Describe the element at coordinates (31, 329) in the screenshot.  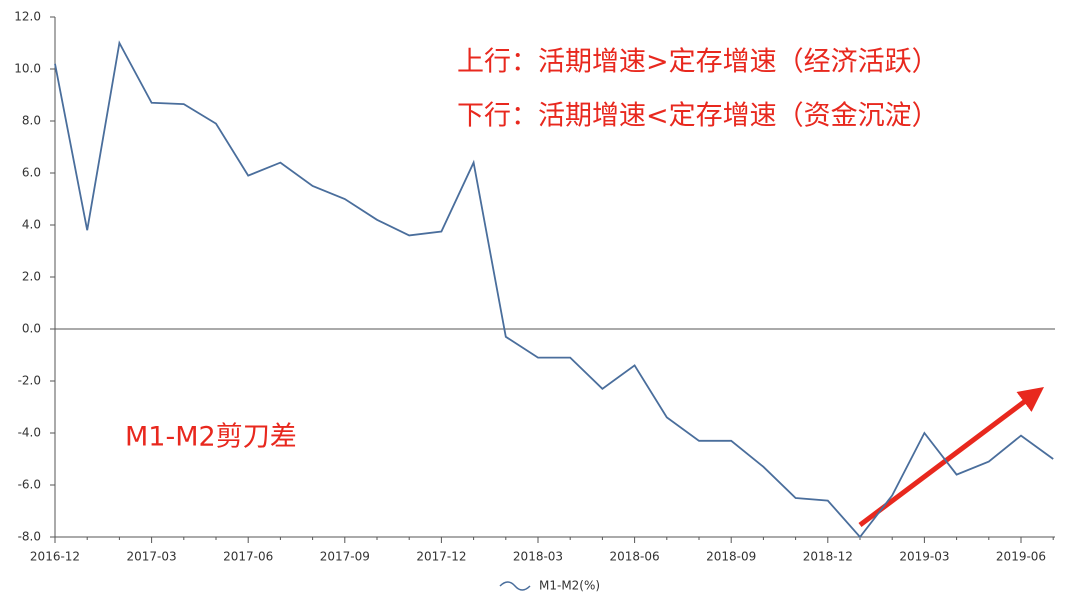
I see `y-tick-label: 0.0` at that location.